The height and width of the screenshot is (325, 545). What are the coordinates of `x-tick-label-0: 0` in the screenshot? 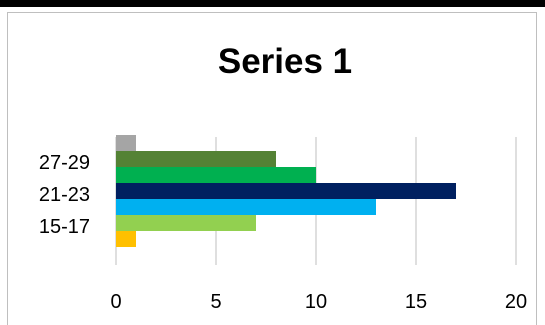 It's located at (115, 302).